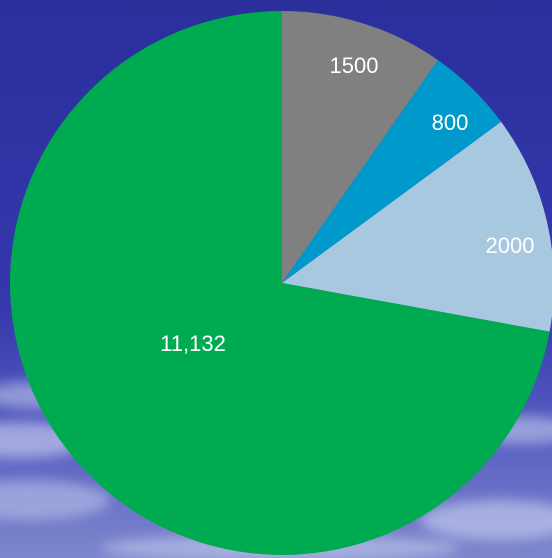 Image resolution: width=552 pixels, height=558 pixels. Describe the element at coordinates (354, 65) in the screenshot. I see `pie-slice-label-1: 1500` at that location.